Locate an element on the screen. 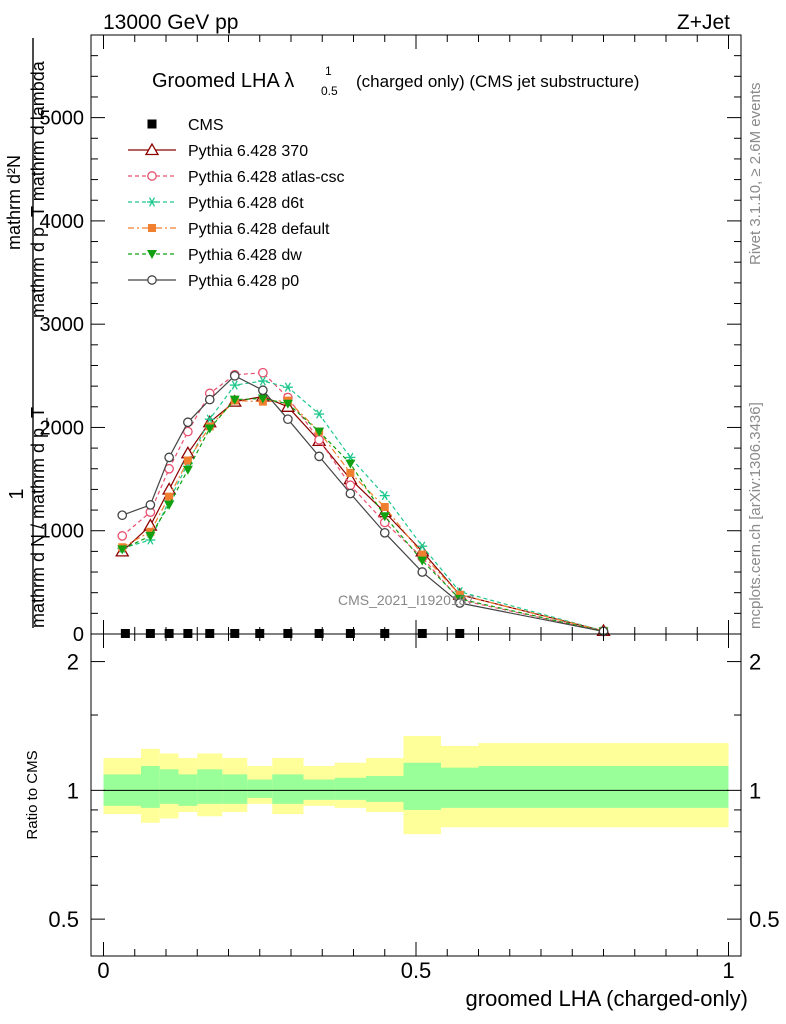 The width and height of the screenshot is (786, 1024). ratio-y-tick-label: 1 is located at coordinates (73, 790).